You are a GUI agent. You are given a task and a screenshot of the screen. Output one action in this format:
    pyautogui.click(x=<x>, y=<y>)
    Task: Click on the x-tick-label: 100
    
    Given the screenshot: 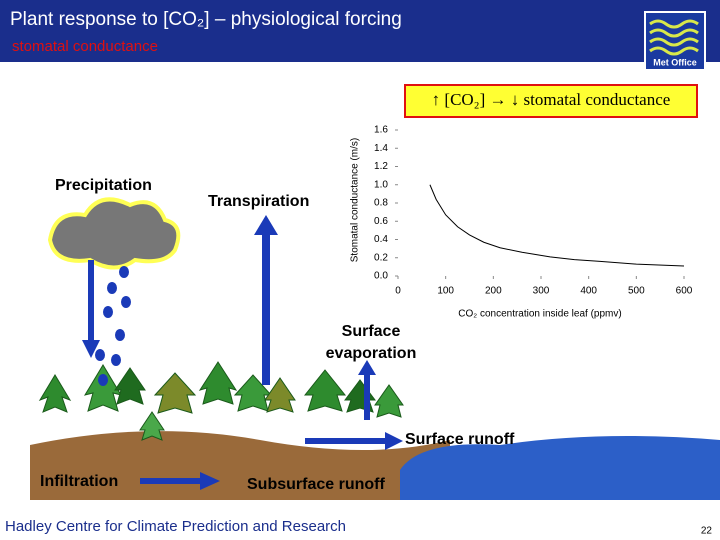 What is the action you would take?
    pyautogui.click(x=445, y=291)
    